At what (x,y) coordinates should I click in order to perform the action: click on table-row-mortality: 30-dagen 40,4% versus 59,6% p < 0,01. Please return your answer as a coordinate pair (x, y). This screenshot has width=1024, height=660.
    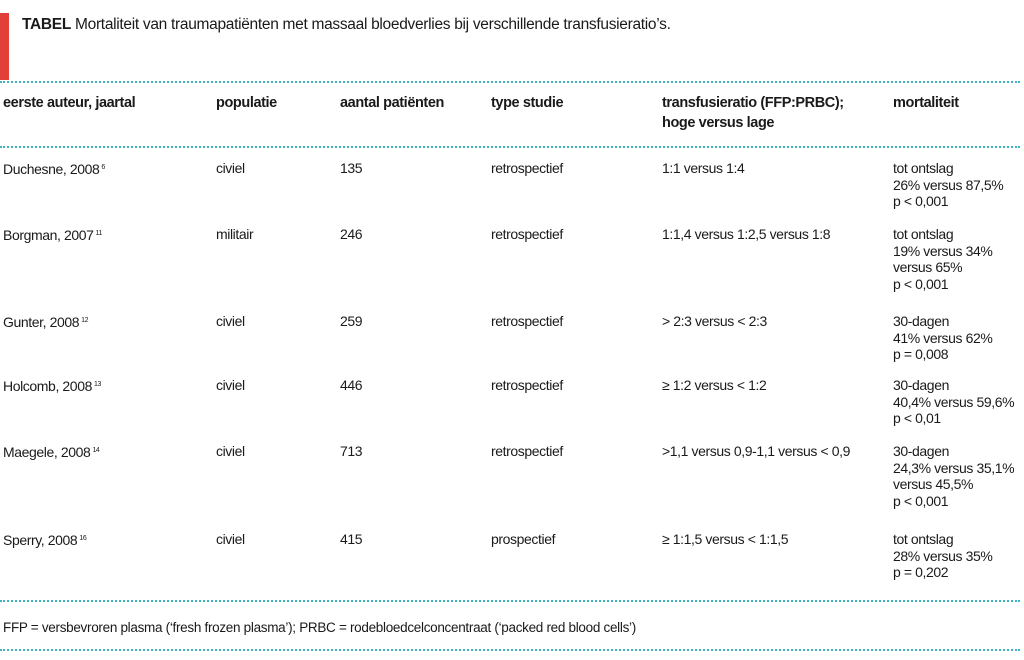
    Looking at the image, I should click on (954, 401).